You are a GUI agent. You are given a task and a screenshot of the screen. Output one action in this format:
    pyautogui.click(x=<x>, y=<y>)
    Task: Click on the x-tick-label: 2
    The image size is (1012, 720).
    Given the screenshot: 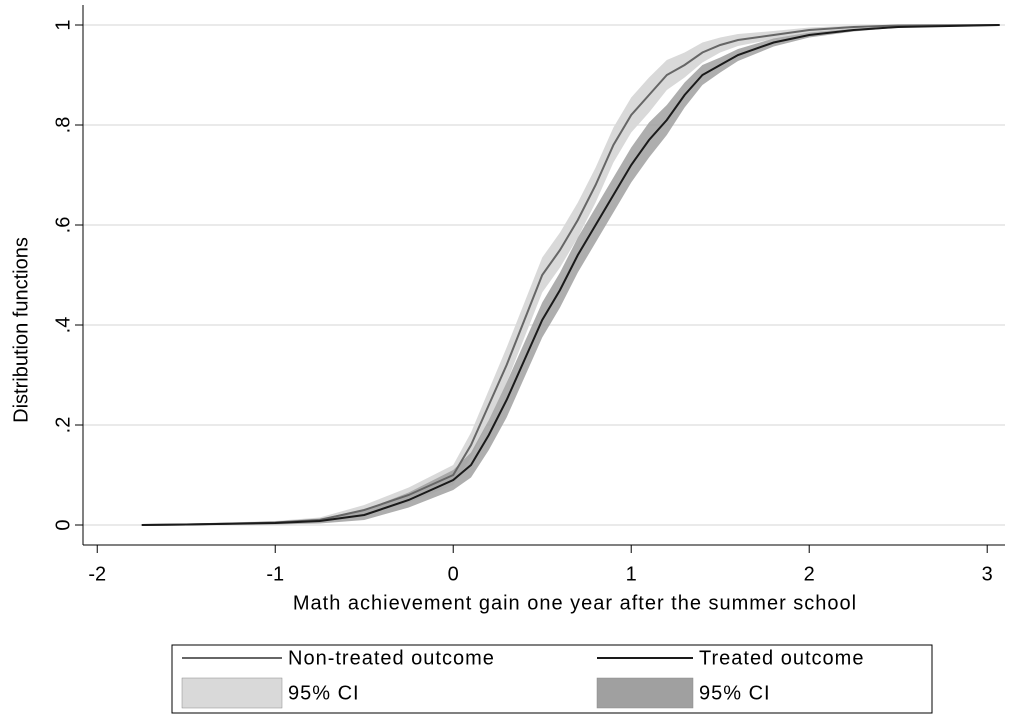 What is the action you would take?
    pyautogui.click(x=809, y=574)
    